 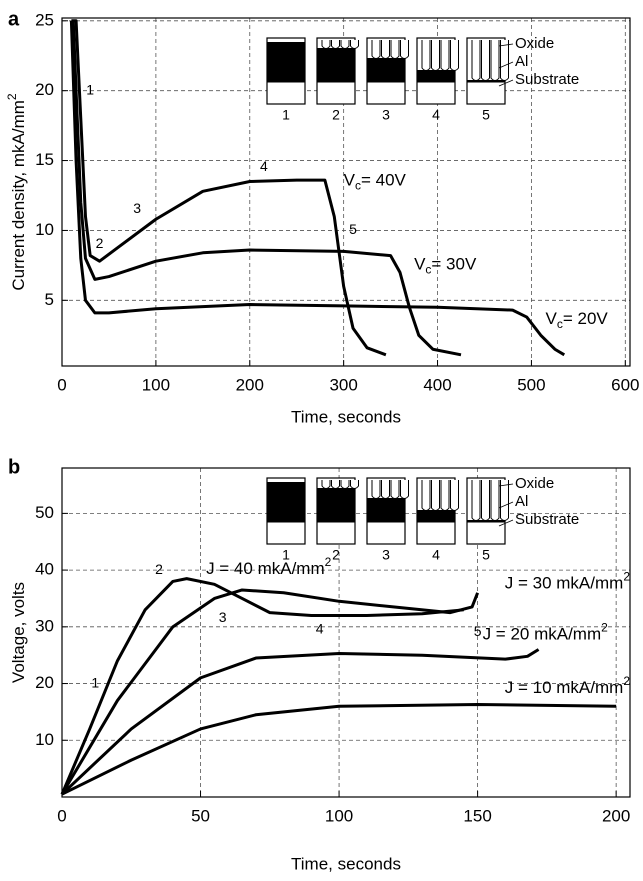 I want to click on x-tick-label: 50, so click(x=200, y=815).